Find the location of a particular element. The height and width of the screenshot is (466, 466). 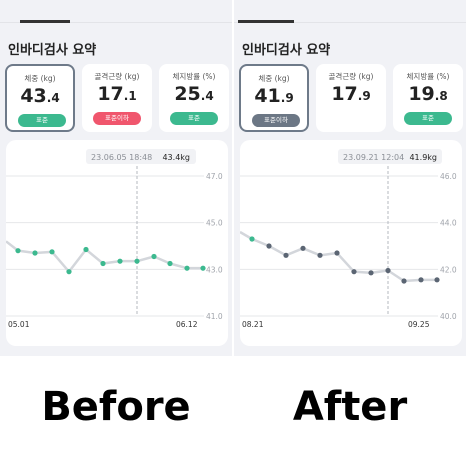

y-tick-label: 40.0 is located at coordinates (448, 316).